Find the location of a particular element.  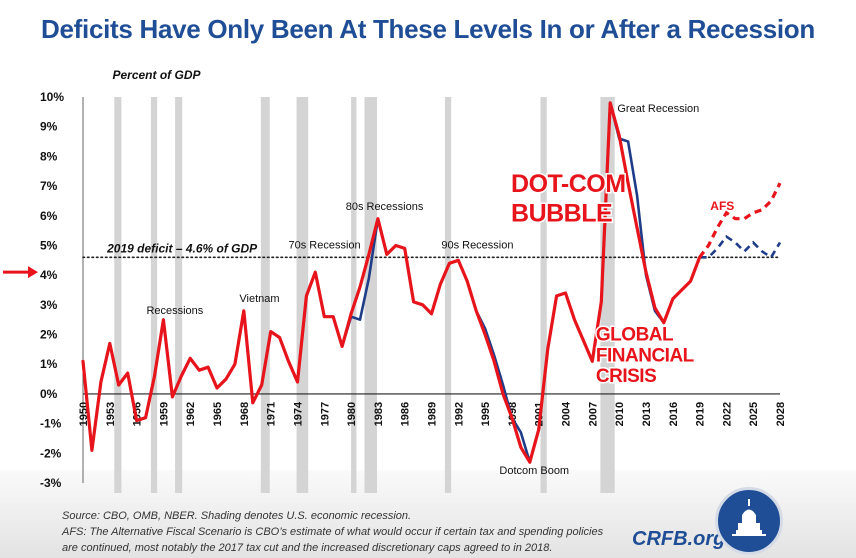

y-tick-label: -3% is located at coordinates (51, 483).